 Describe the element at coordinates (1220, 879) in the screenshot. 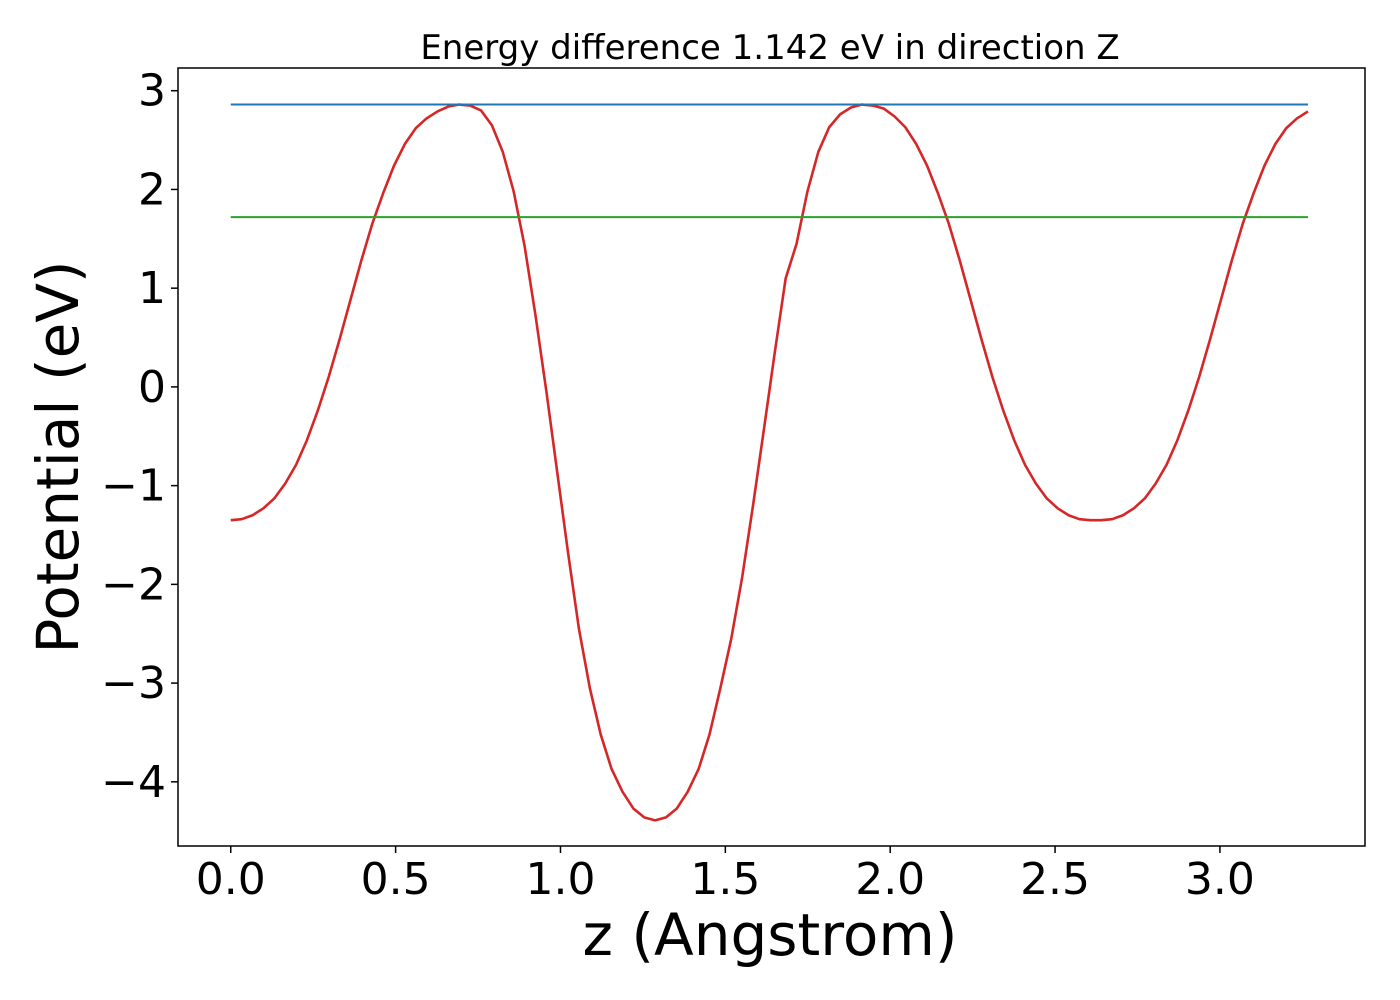

I see `x-tick-label: 3.0` at that location.